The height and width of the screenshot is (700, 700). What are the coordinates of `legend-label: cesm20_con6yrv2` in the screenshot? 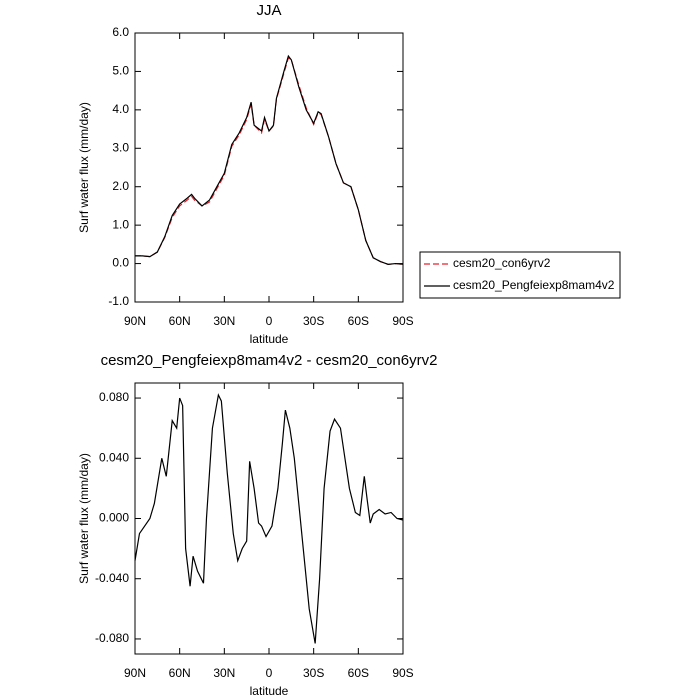 It's located at (502, 263).